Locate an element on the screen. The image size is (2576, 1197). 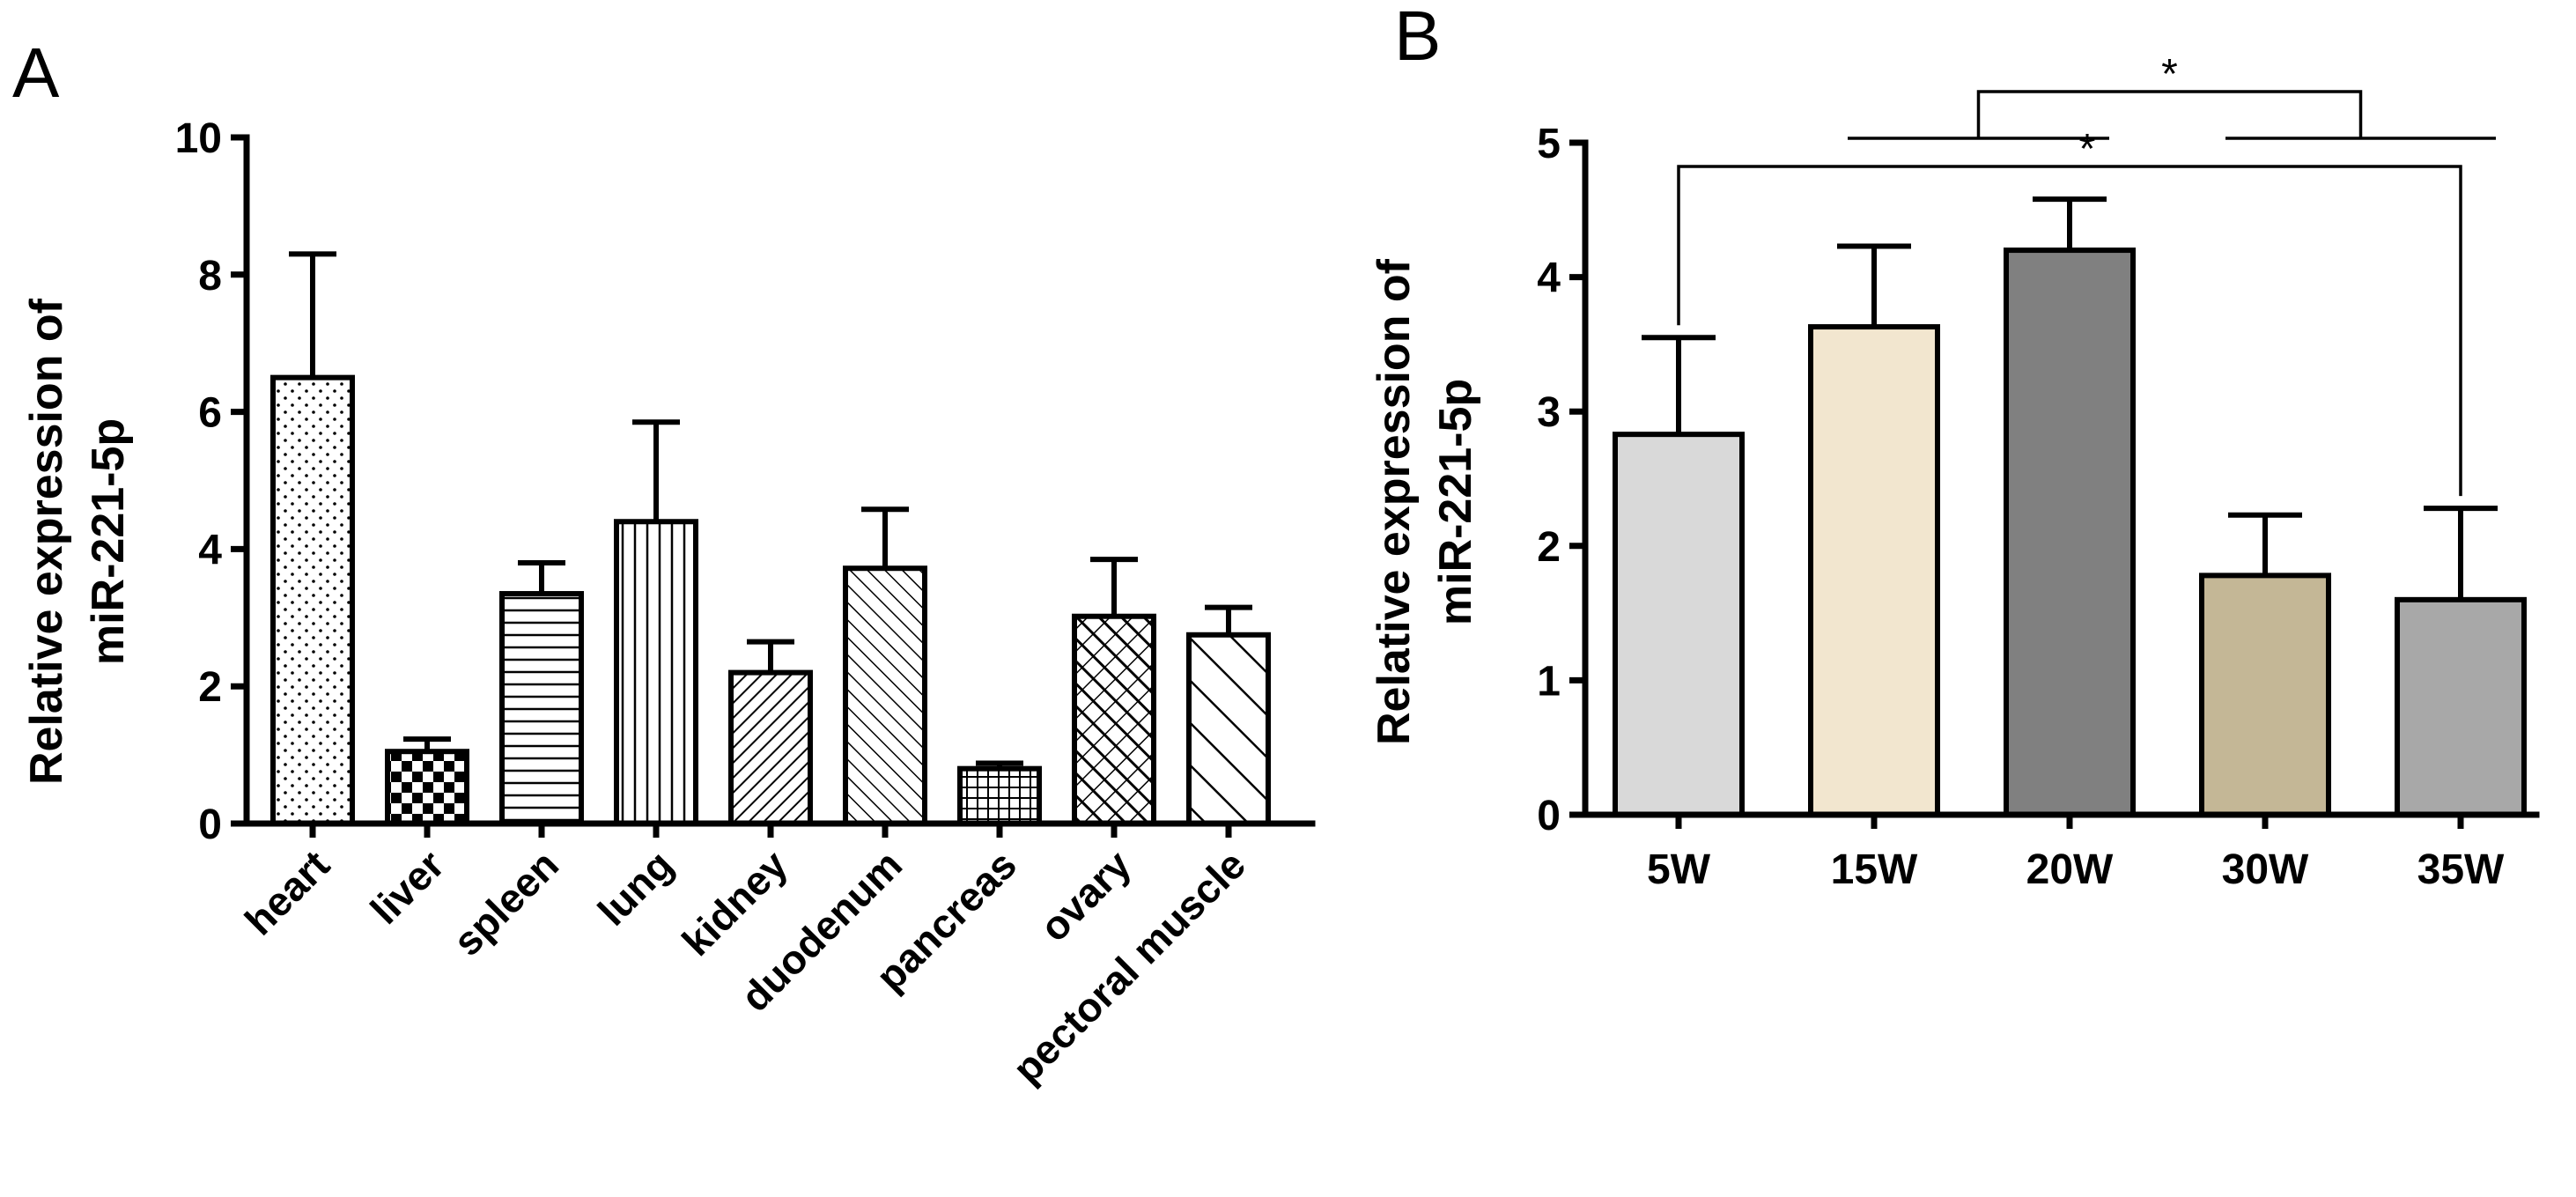
bar-pancreas is located at coordinates (999, 795).